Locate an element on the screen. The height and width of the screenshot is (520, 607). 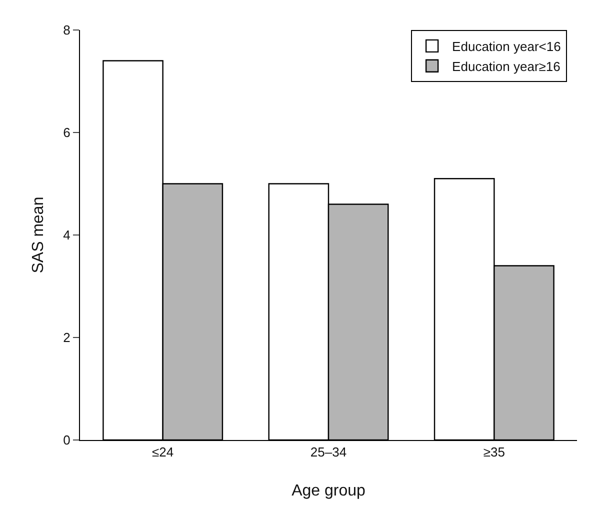
y-axis-title: SAS mean is located at coordinates (39, 235).